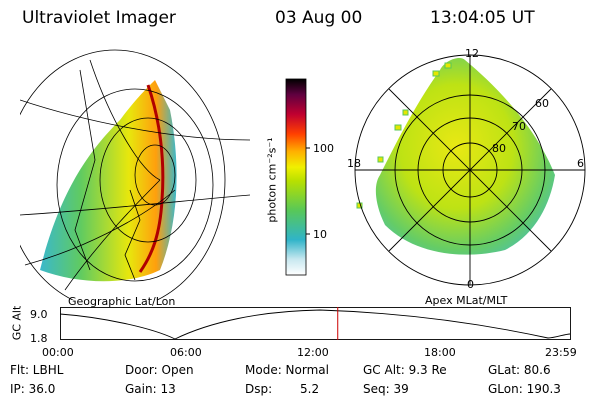 This screenshot has height=400, width=600. Describe the element at coordinates (33, 389) in the screenshot. I see `ip-status: IP: 36.0` at that location.